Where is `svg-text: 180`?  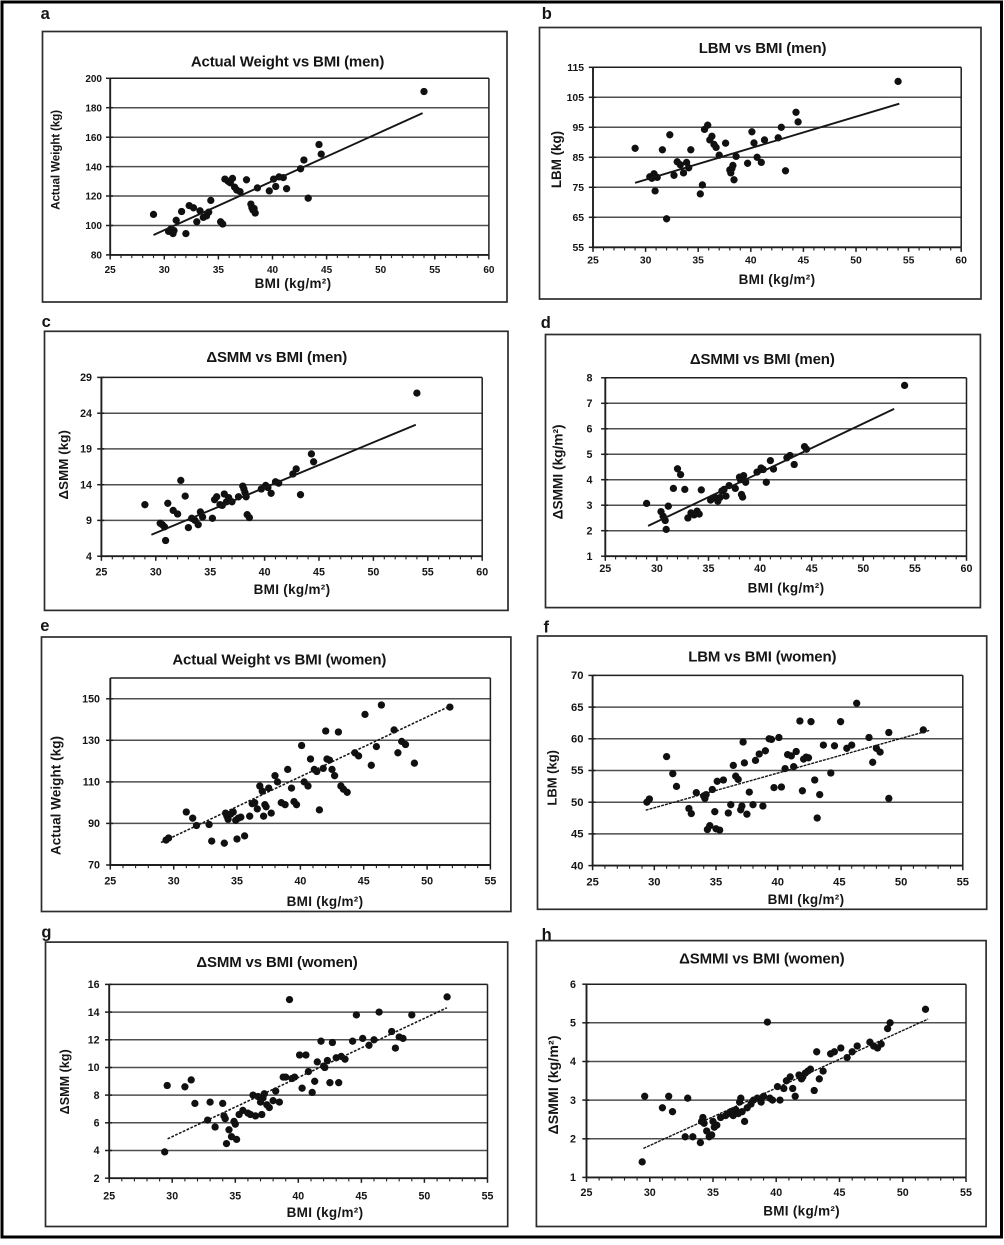 svg-text: 180 is located at coordinates (93, 108).